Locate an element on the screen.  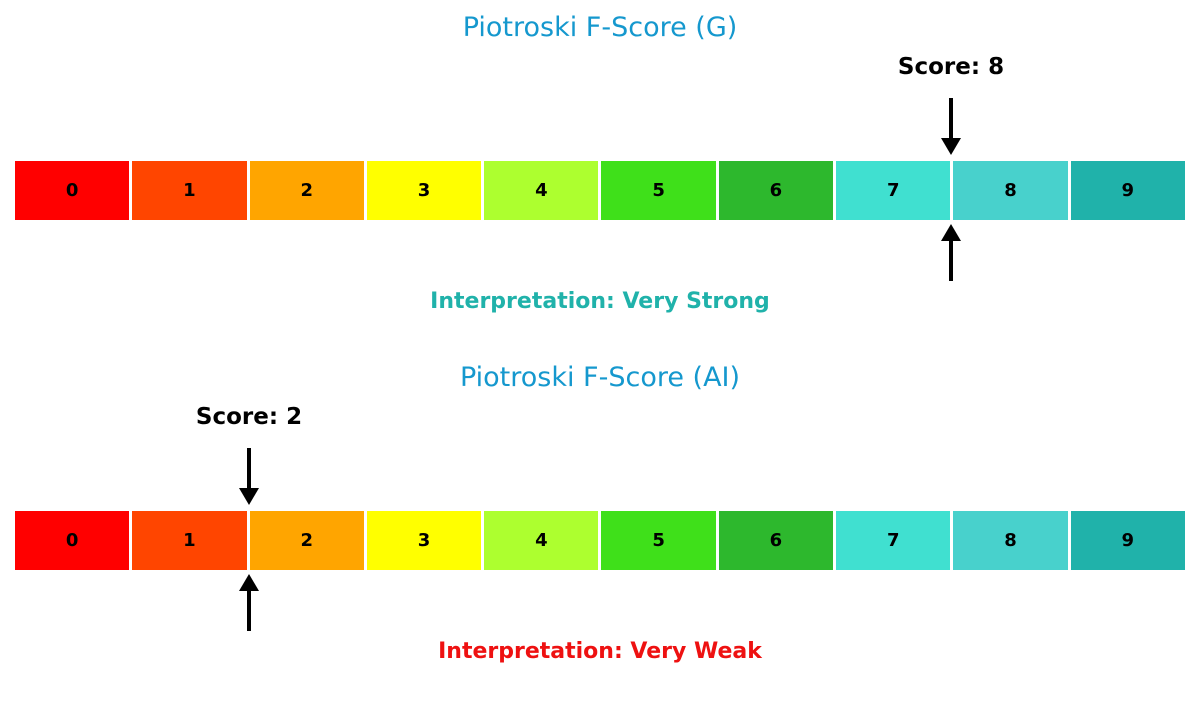
score-label: Score: 8 is located at coordinates (951, 67).